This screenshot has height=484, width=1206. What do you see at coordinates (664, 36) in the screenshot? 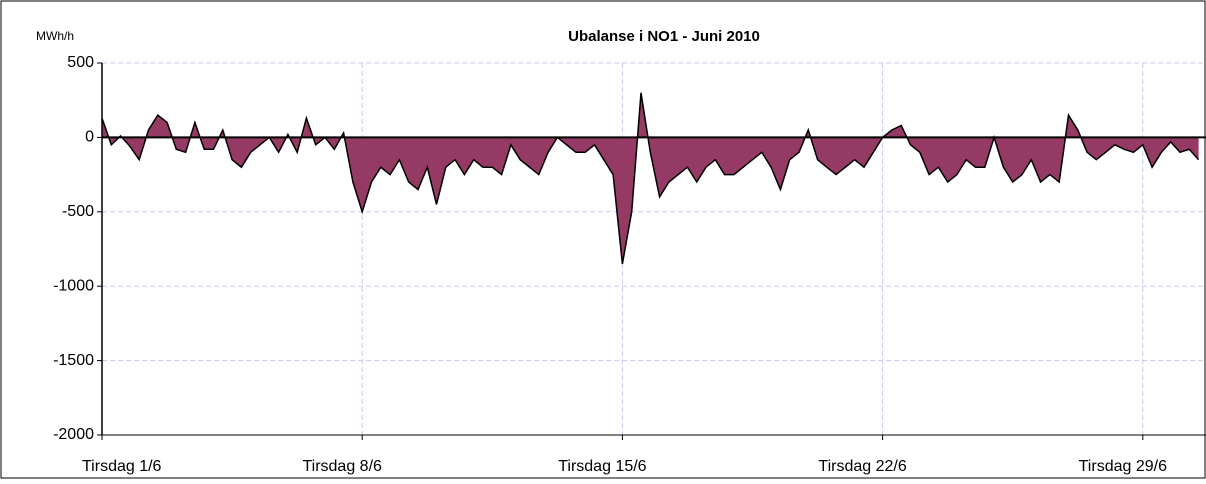
I see `chart-title: Ubalanse i NO1 - Juni 2010` at bounding box center [664, 36].